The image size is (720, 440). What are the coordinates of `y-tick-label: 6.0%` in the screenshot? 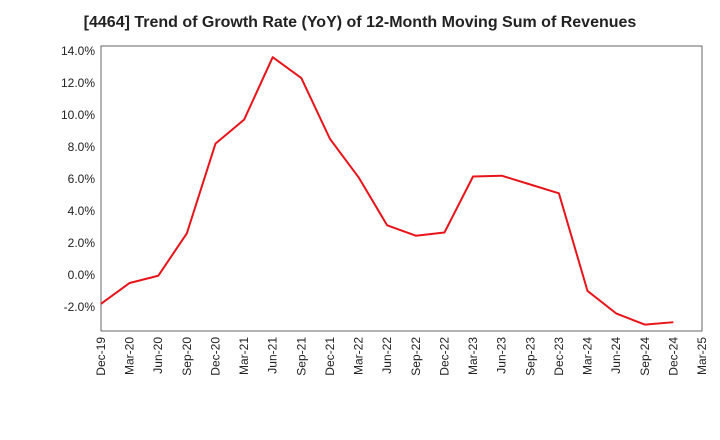 It's located at (82, 179).